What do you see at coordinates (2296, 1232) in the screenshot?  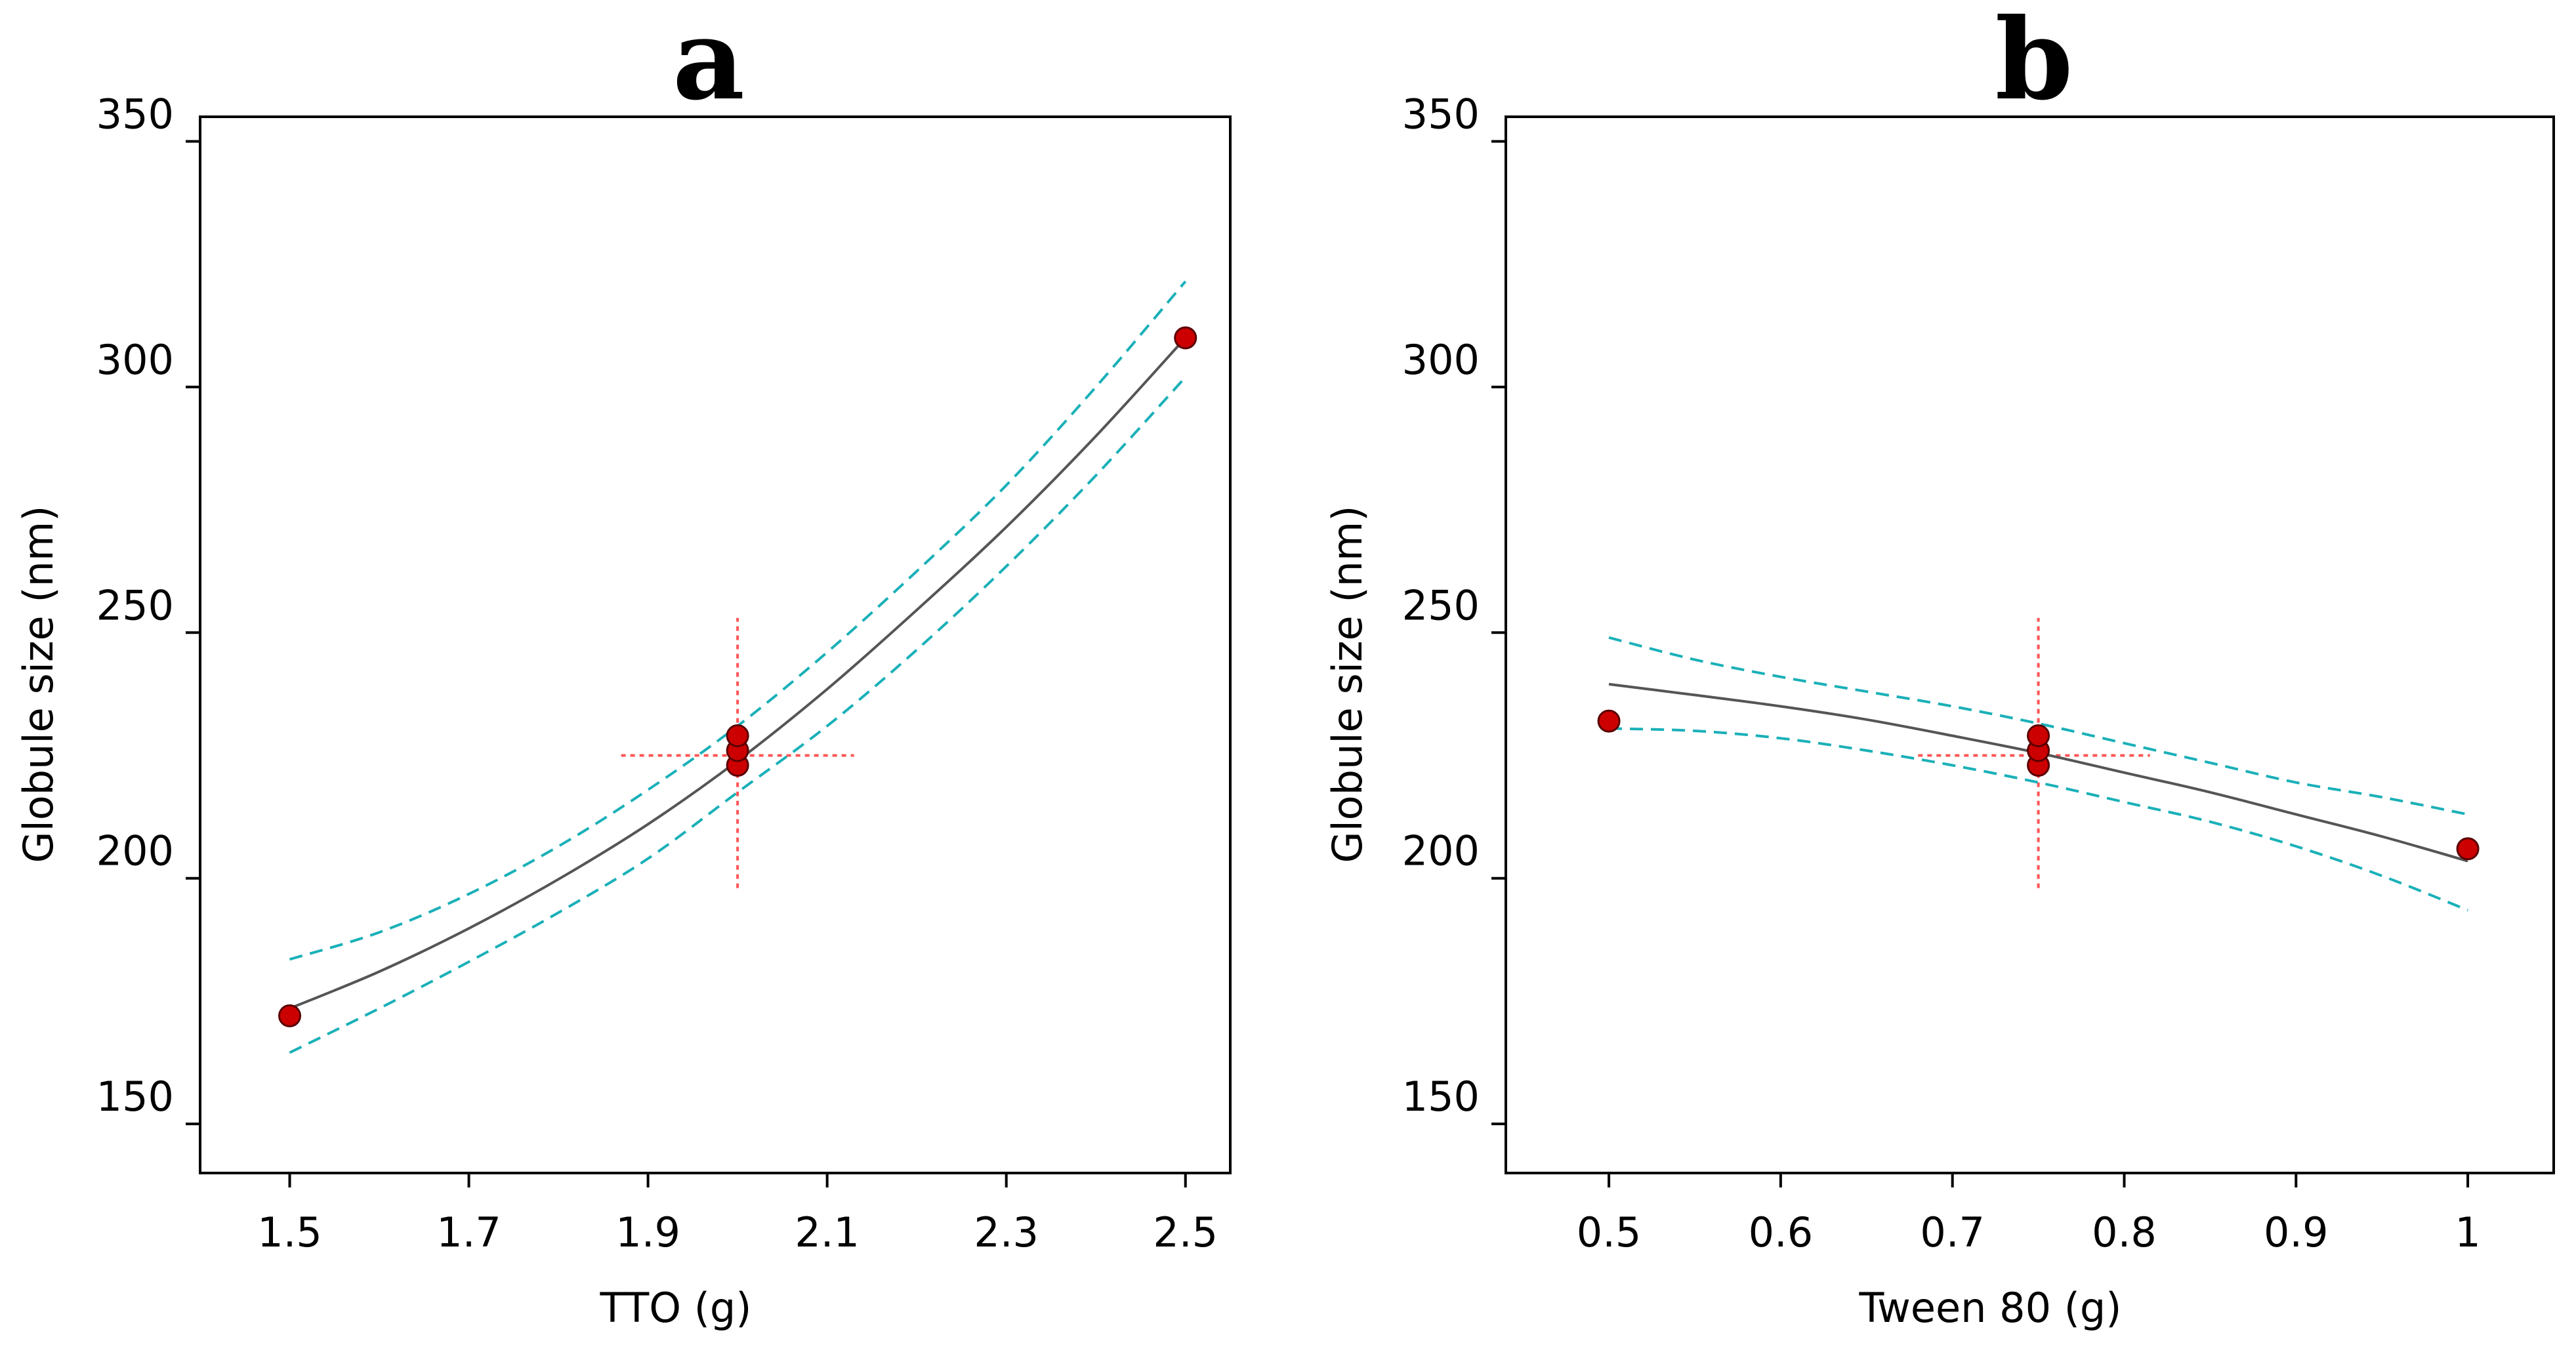 I see `x-tick-label: 0.9` at bounding box center [2296, 1232].